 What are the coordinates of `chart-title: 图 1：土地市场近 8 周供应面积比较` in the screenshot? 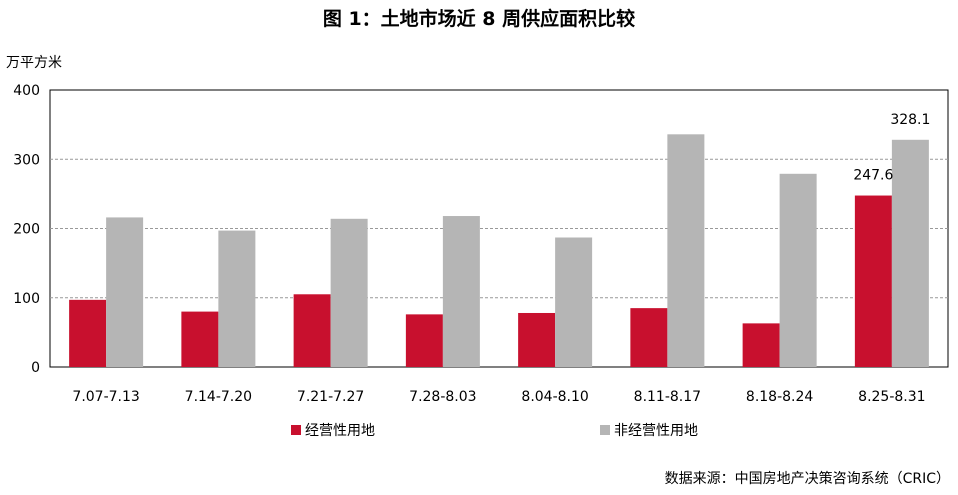 It's located at (479, 19).